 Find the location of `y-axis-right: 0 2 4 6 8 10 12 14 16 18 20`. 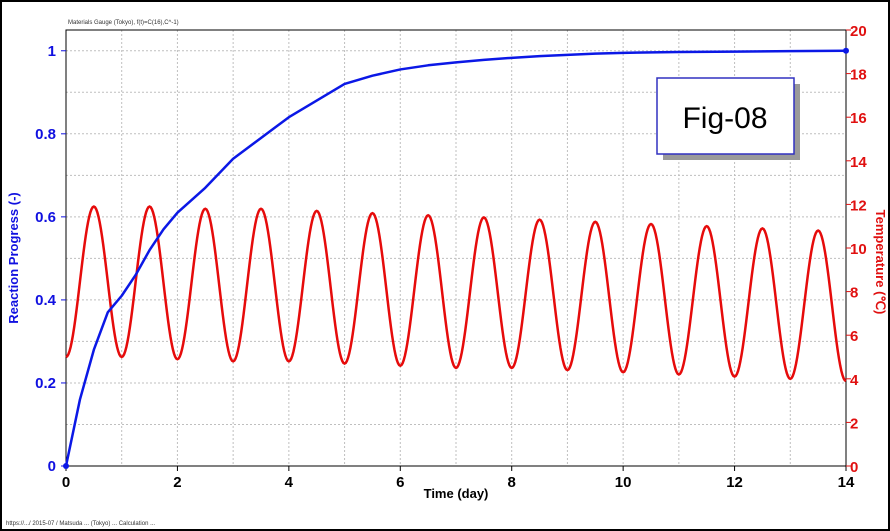

y-axis-right: 0 2 4 6 8 10 12 14 16 18 20 is located at coordinates (856, 249).